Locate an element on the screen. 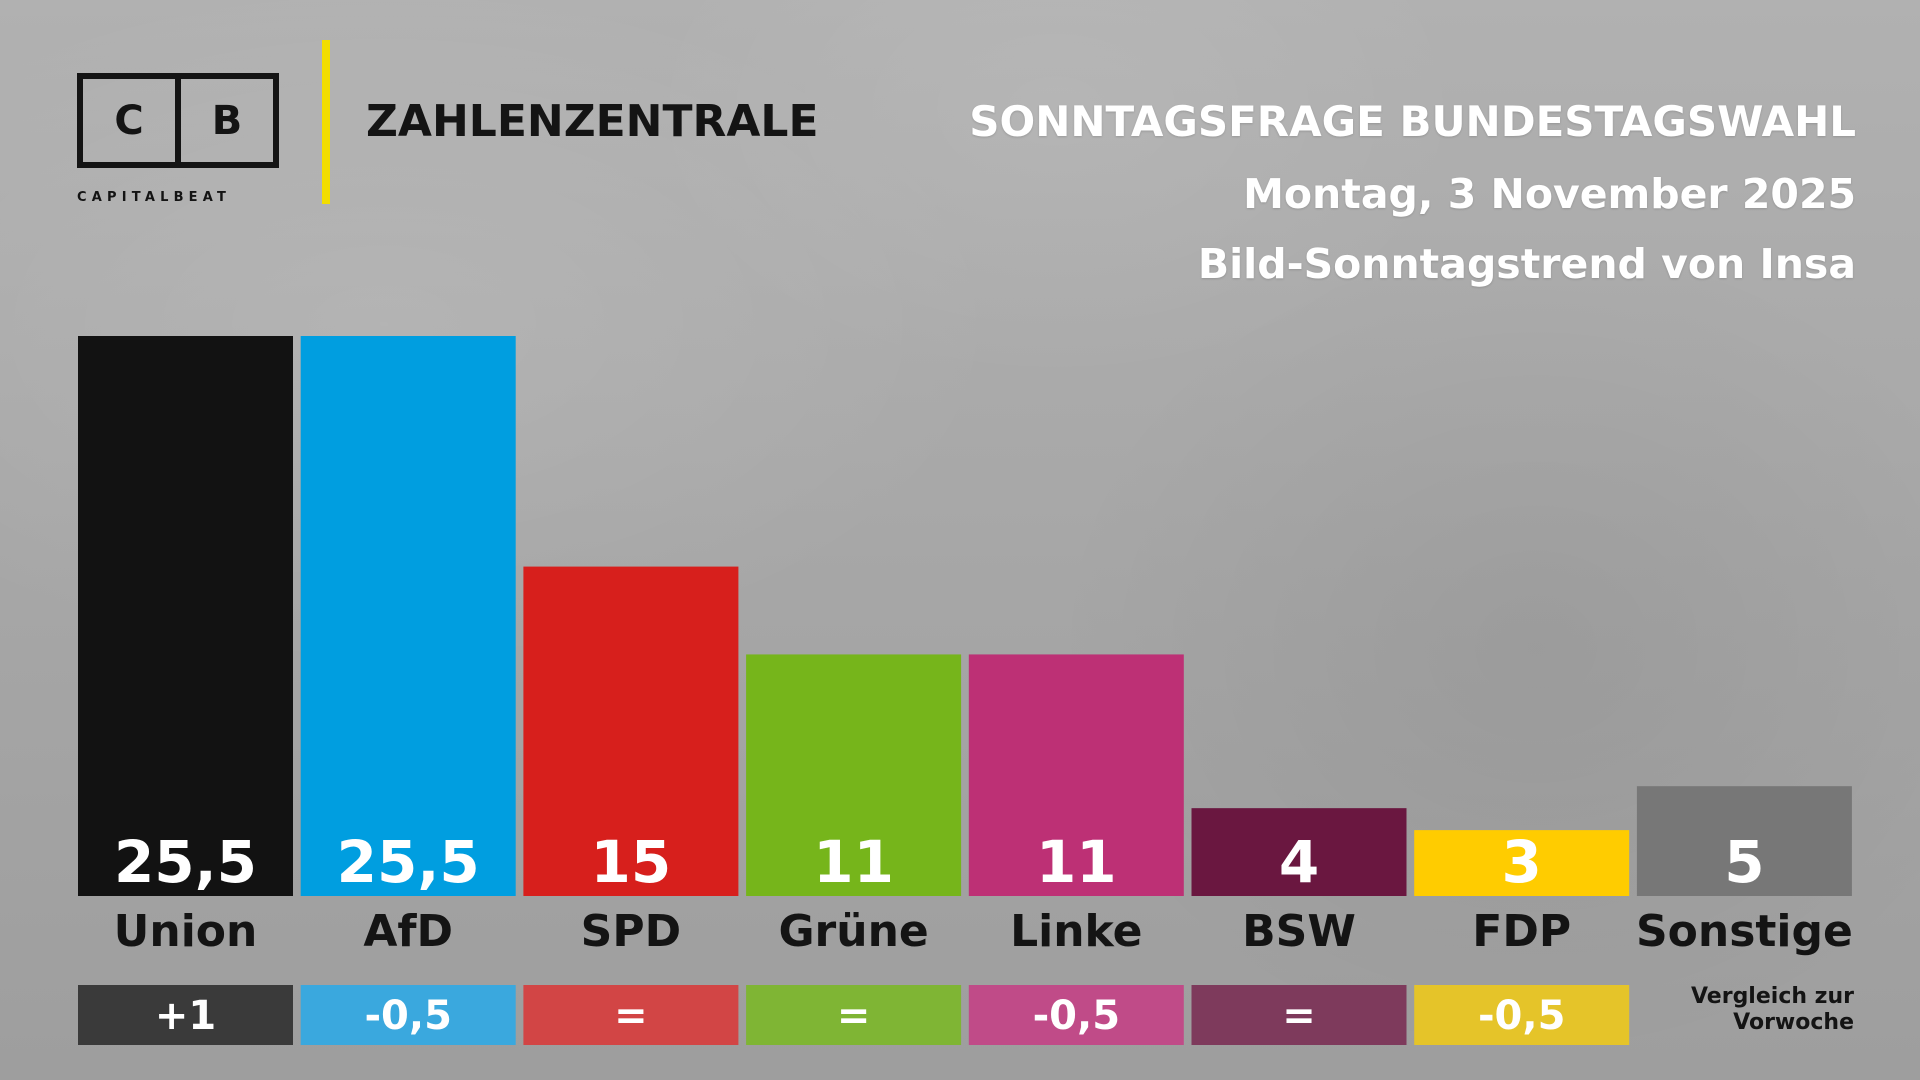  chart-date: Montag, 3 November 2025 is located at coordinates (1549, 194).